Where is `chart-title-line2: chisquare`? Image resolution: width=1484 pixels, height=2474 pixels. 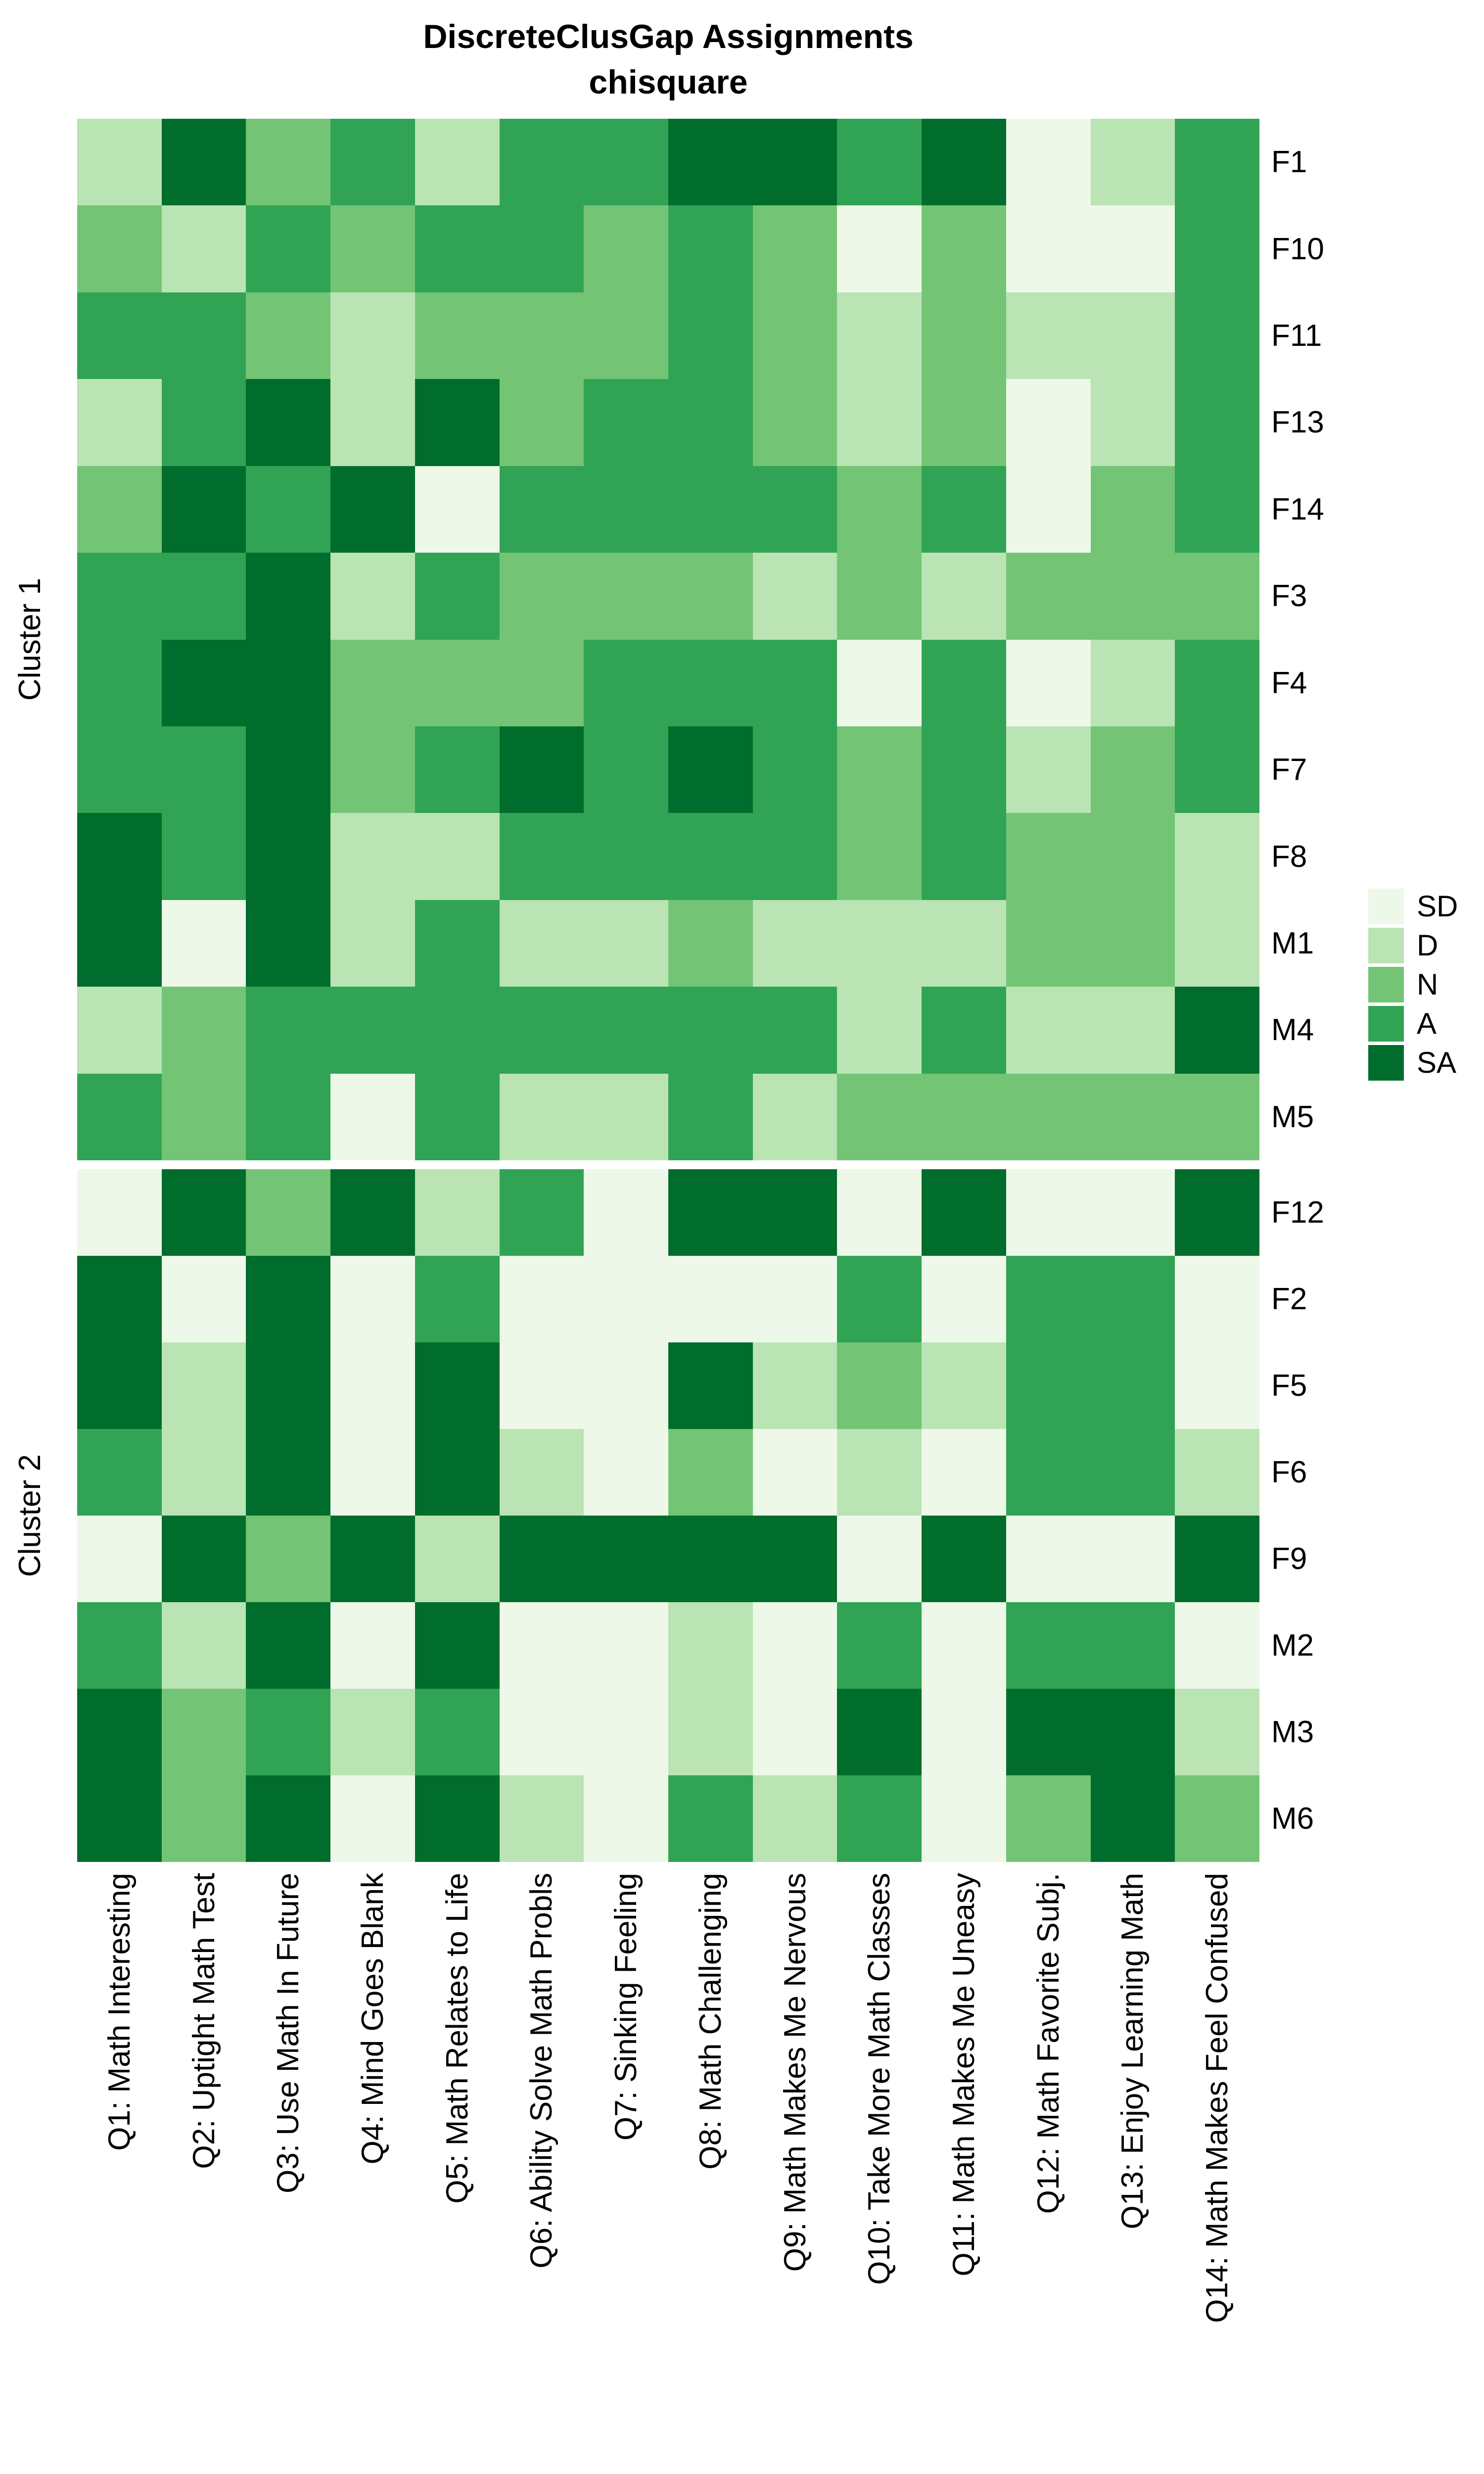
chart-title-line2: chisquare is located at coordinates (668, 82).